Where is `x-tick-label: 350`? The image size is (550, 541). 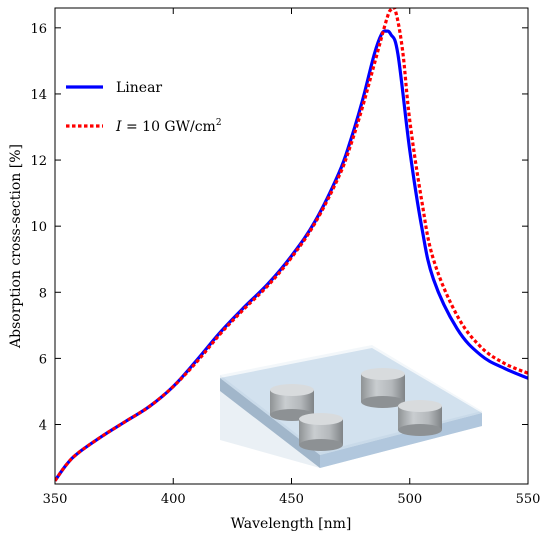 x-tick-label: 350 is located at coordinates (55, 499).